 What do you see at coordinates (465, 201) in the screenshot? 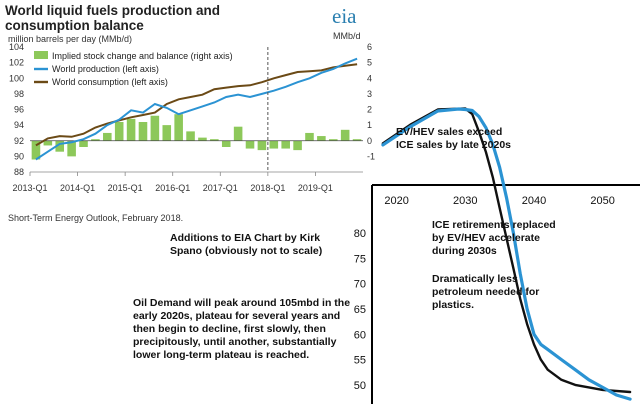
I see `projection-x-tick-label: 2030` at bounding box center [465, 201].